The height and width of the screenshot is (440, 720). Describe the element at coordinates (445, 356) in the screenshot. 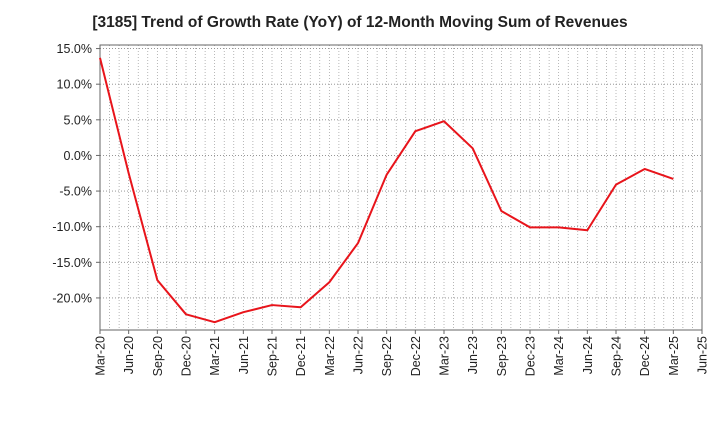

I see `x-tick-label: Mar-23` at that location.